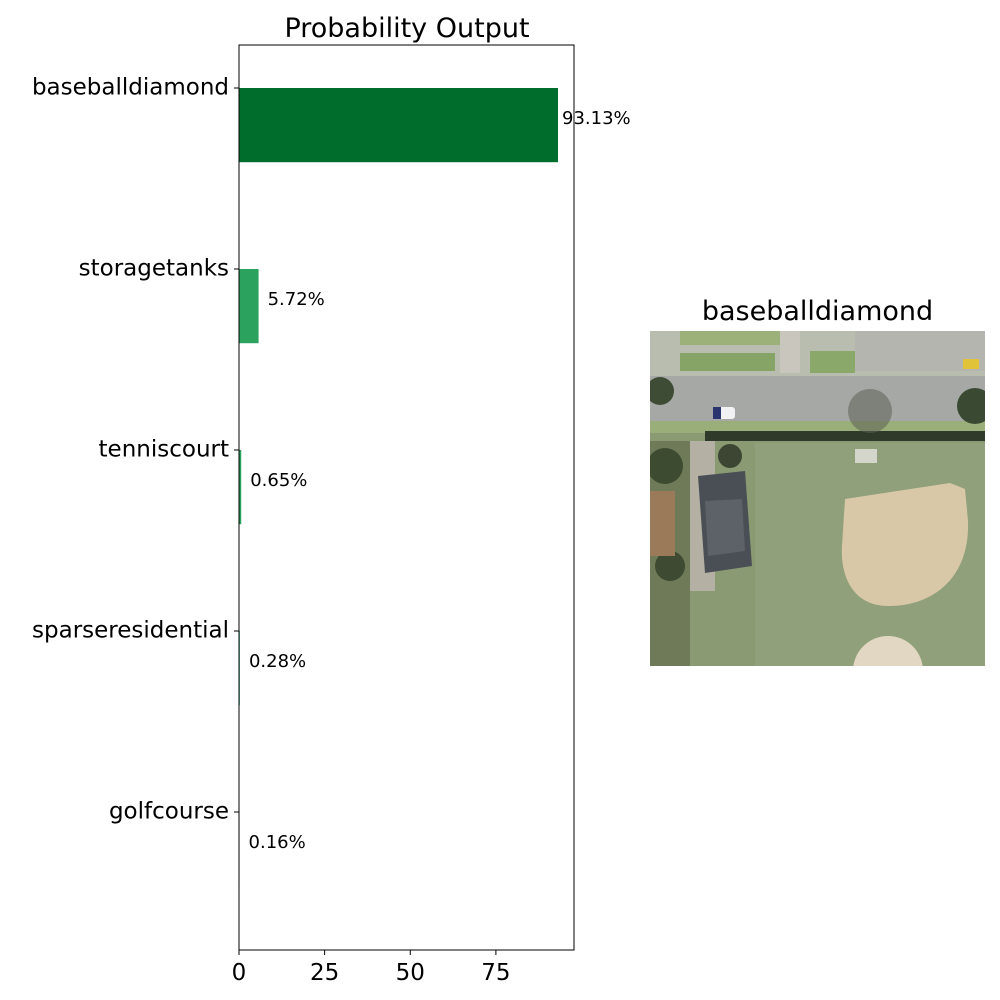 Image resolution: width=1000 pixels, height=1000 pixels. I want to click on x-tick-label-75: 75, so click(495, 973).